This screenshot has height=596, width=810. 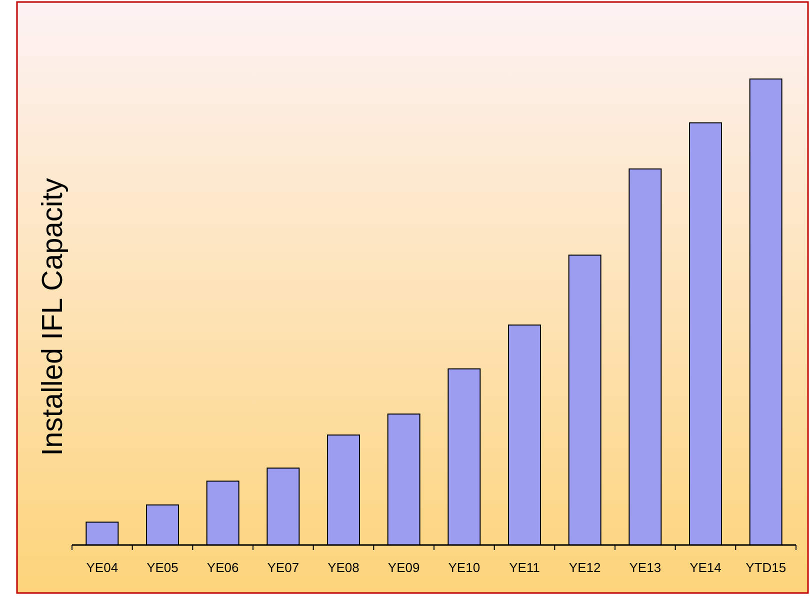 What do you see at coordinates (53, 317) in the screenshot?
I see `y-axis-title: Installed IFL Capacity` at bounding box center [53, 317].